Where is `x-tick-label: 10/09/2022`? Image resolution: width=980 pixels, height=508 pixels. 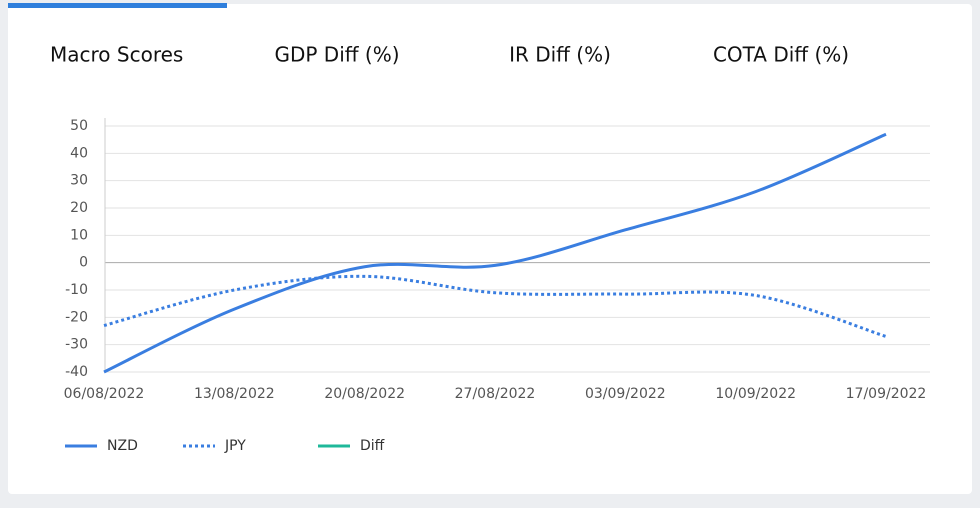 x-tick-label: 10/09/2022 is located at coordinates (755, 394).